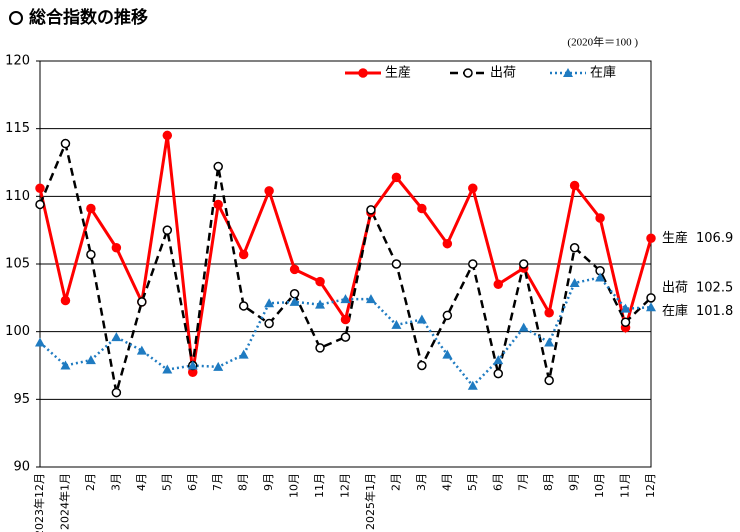 This screenshot has width=740, height=532. I want to click on y-tick-label: 95, so click(21, 399).